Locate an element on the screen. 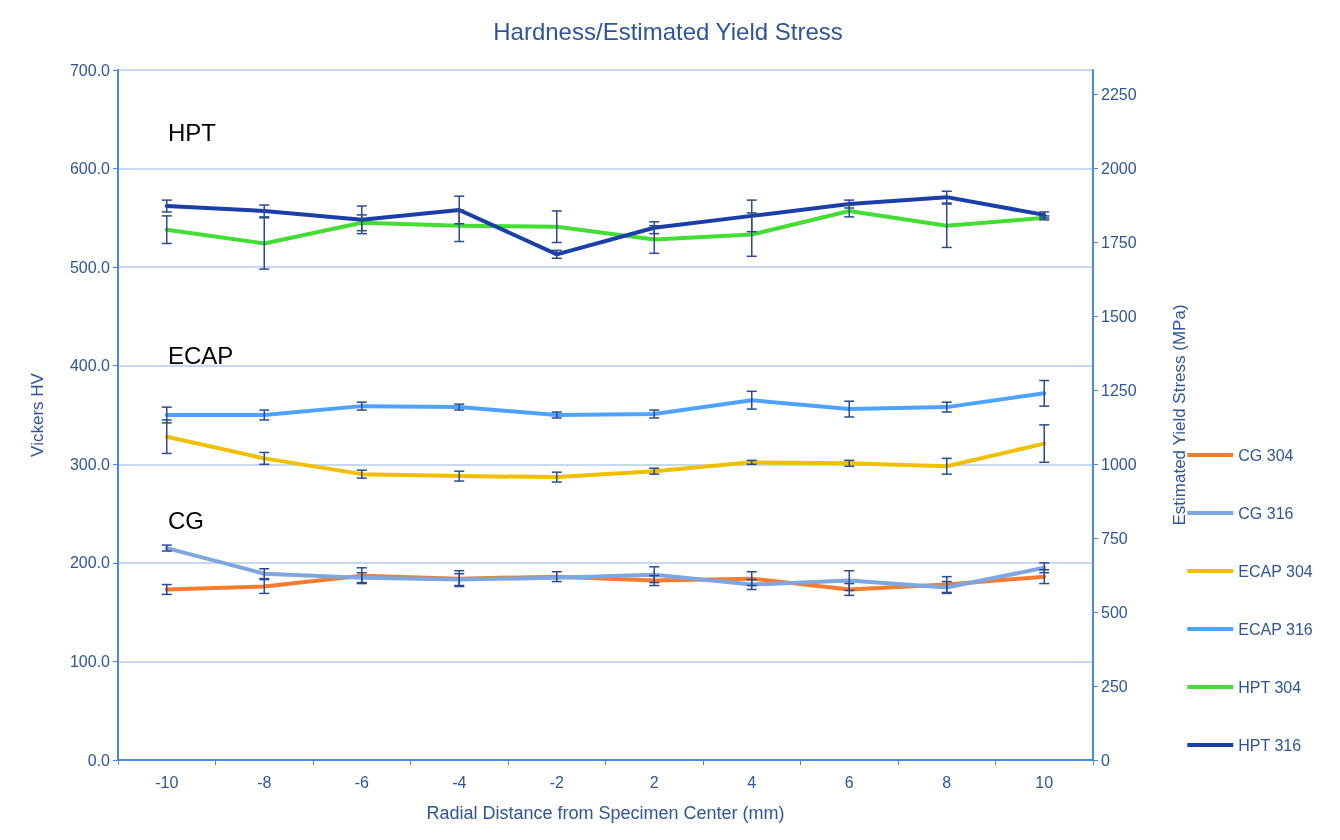 This screenshot has height=840, width=1340. y2-tick-label: 1250 is located at coordinates (1119, 390).